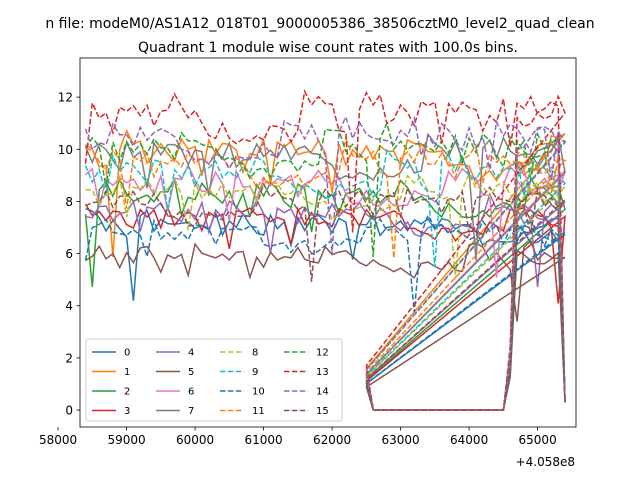 The height and width of the screenshot is (480, 640). I want to click on x-tick-label: 62000, so click(332, 440).